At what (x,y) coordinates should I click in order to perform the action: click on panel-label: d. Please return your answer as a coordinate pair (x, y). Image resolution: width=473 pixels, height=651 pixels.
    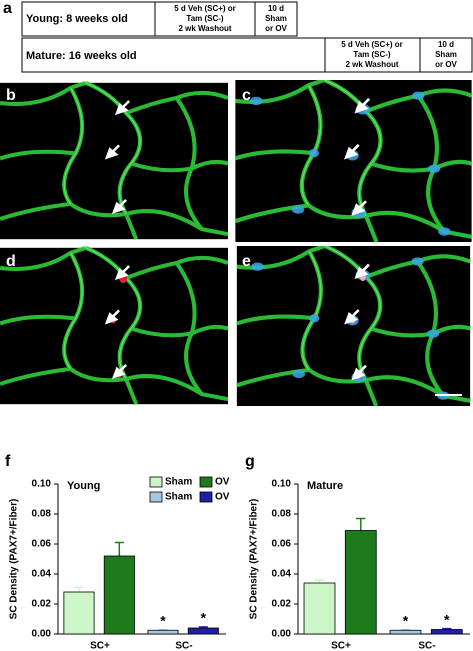
    Looking at the image, I should click on (11, 261).